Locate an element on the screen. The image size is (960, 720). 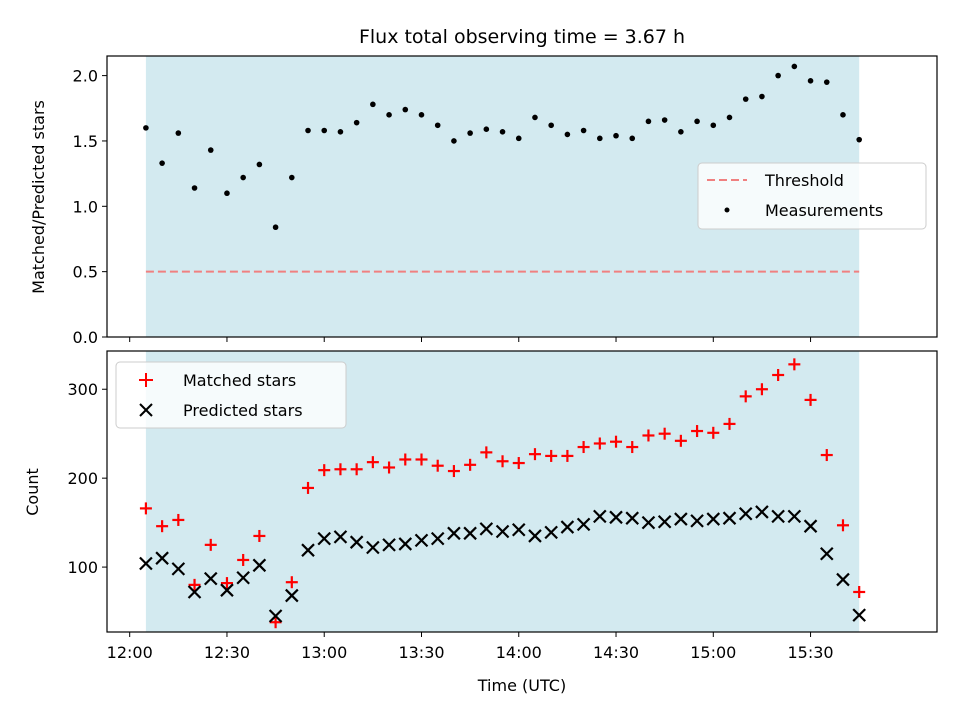
top-x-tick-marks is located at coordinates (470, 339).